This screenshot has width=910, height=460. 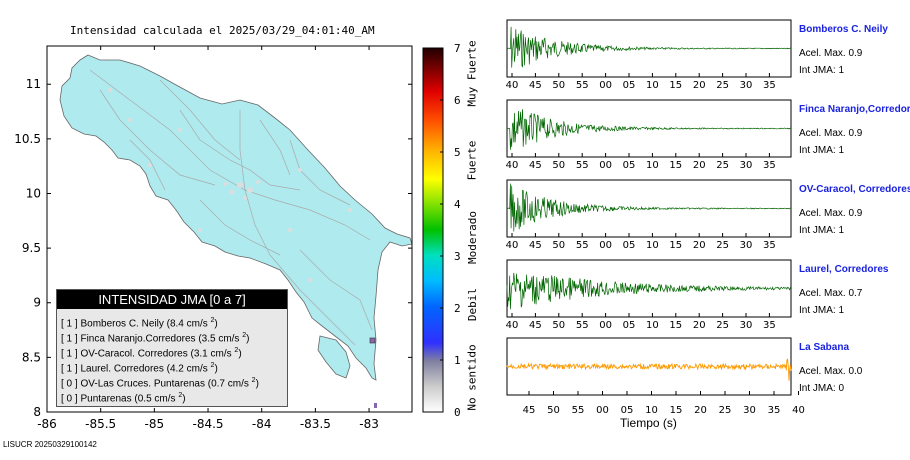 I want to click on colorbar-gradient, so click(x=433, y=230).